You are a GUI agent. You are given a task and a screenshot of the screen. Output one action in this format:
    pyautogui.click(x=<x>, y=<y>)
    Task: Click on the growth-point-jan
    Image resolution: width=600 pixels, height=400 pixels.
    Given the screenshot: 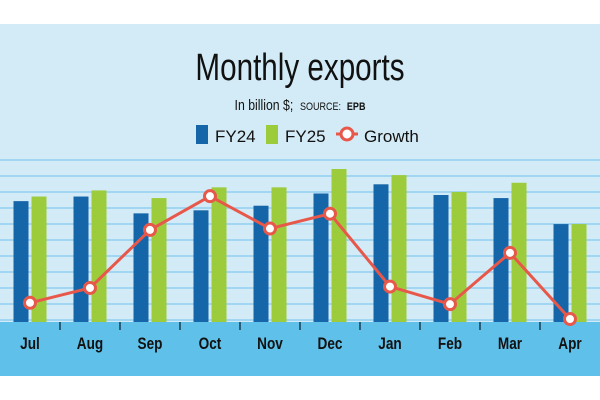 What is the action you would take?
    pyautogui.click(x=390, y=286)
    